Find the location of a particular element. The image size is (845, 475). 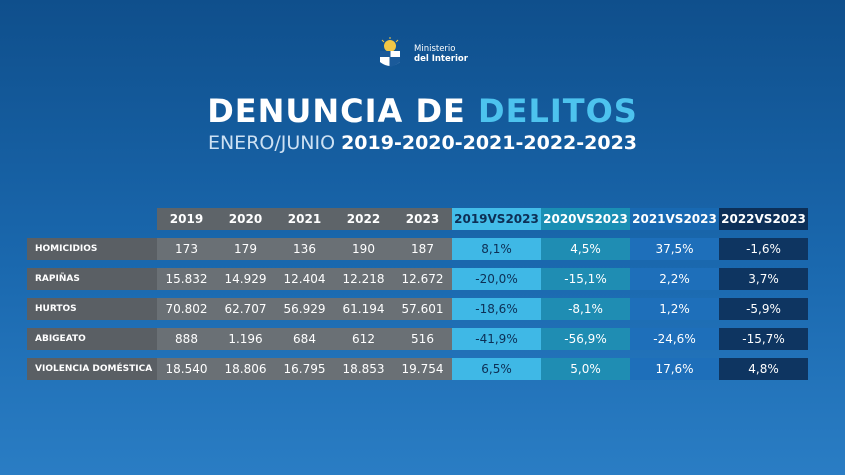

row-label: ABIGEATO is located at coordinates (92, 339).